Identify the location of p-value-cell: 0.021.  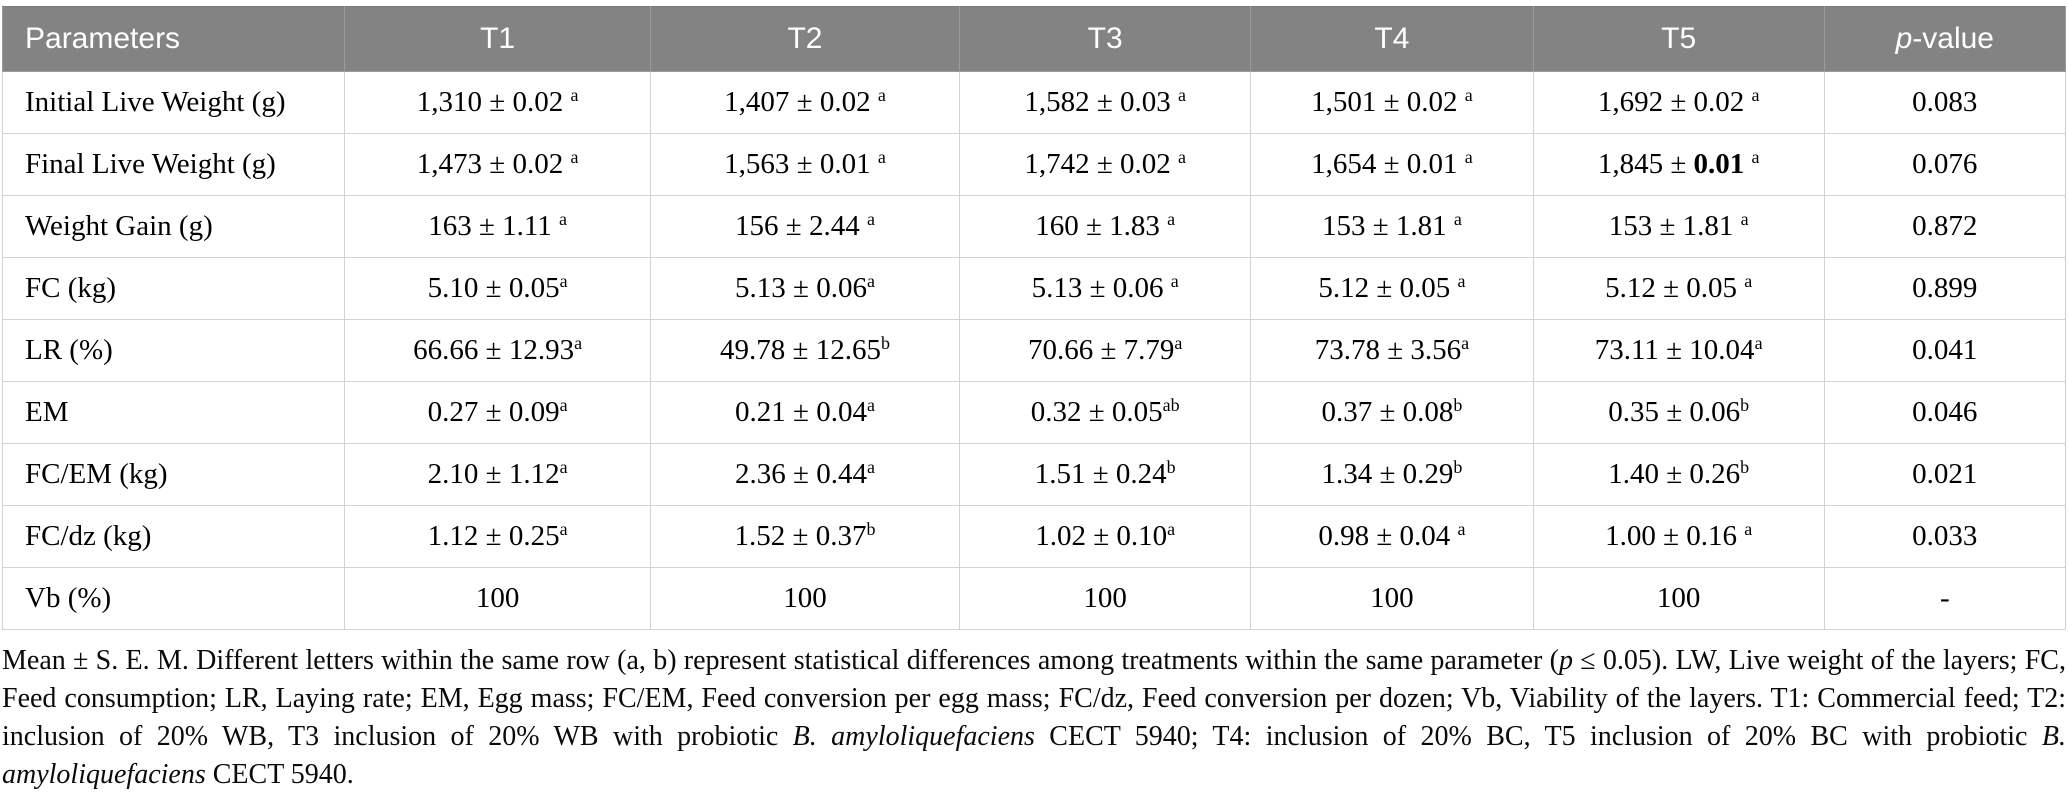
(1945, 474).